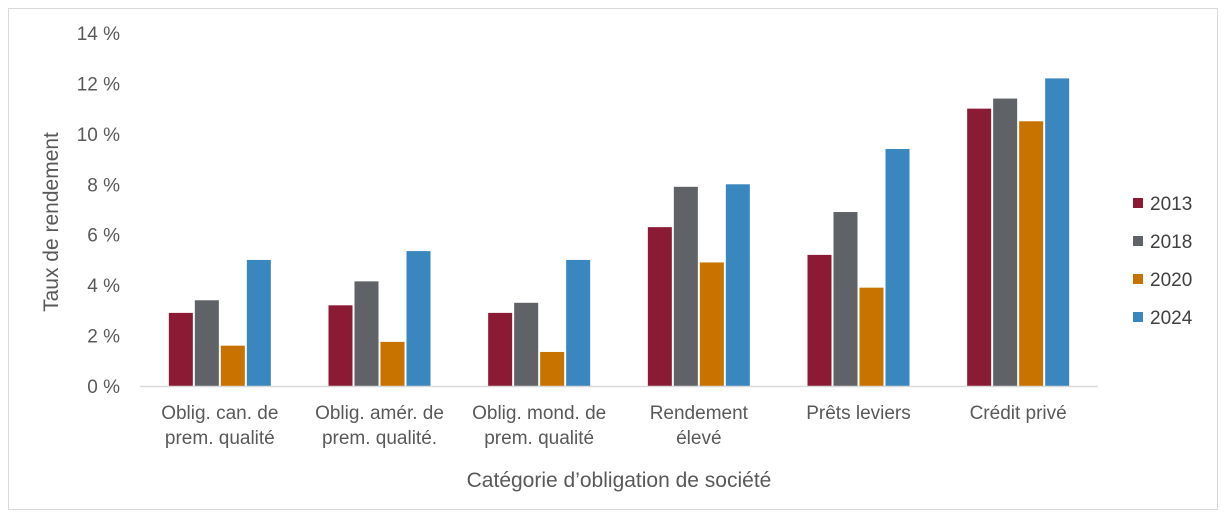 This screenshot has width=1230, height=520. Describe the element at coordinates (103, 286) in the screenshot. I see `y-tick-label: 4 %` at that location.